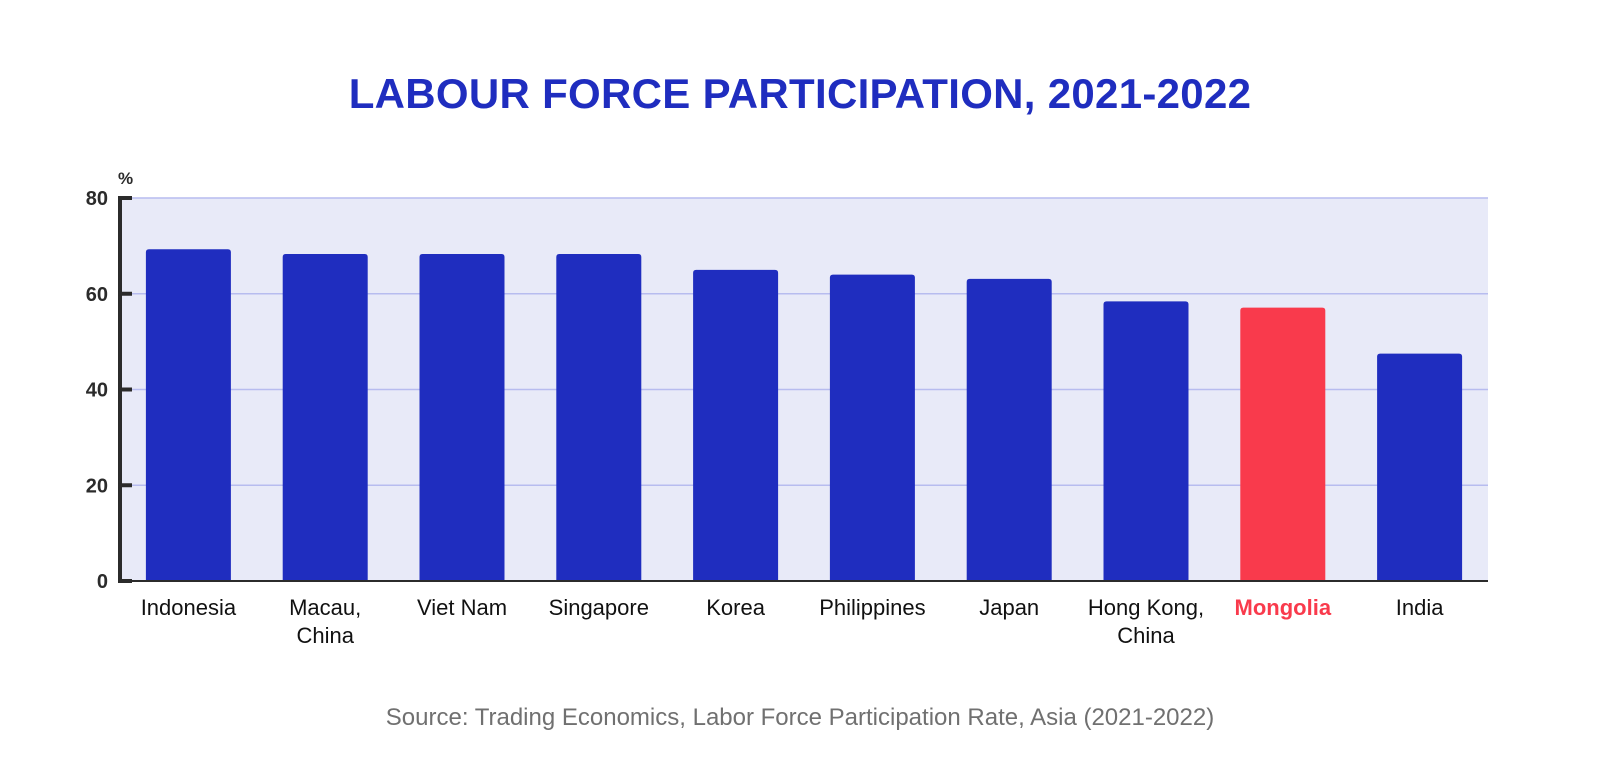  I want to click on x-tick-label-line: Mongolia, so click(1283, 607).